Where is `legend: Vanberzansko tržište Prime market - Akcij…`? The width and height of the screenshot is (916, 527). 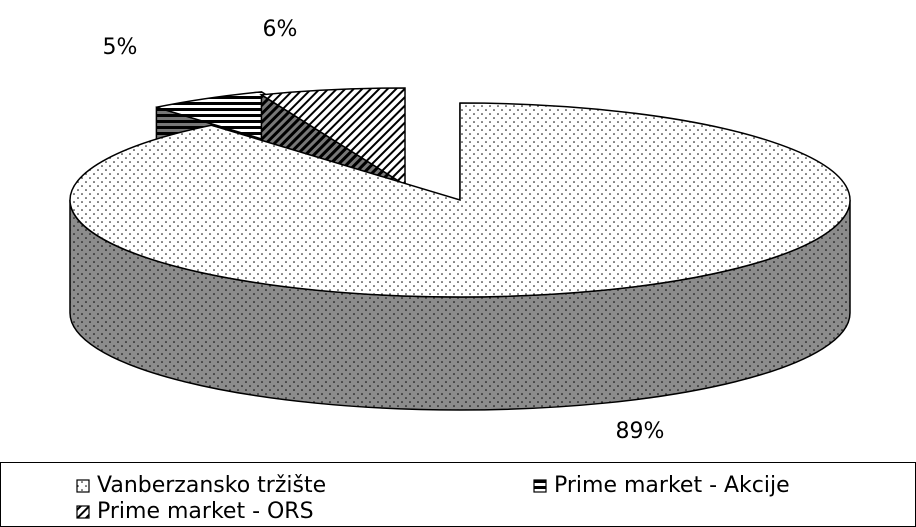
legend: Vanberzansko tržište Prime market - Akcij… is located at coordinates (433, 498).